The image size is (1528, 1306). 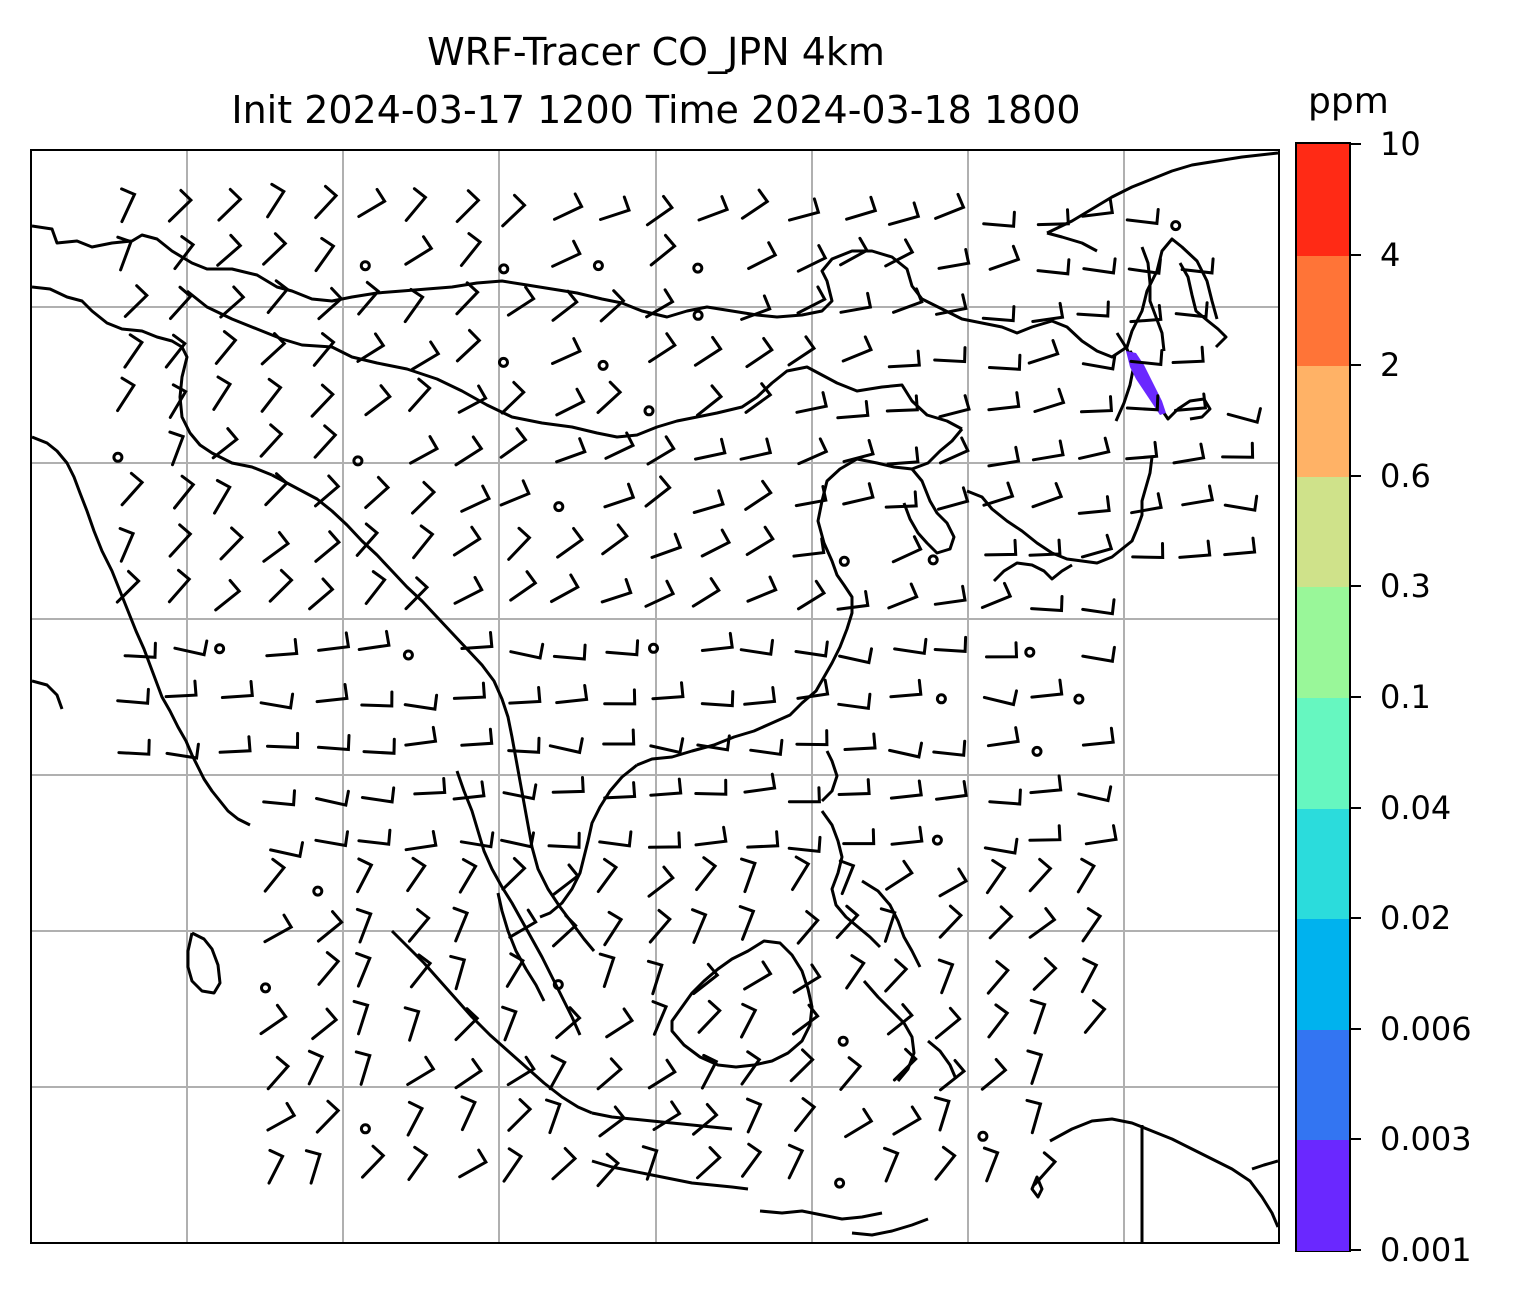 What do you see at coordinates (1426, 1028) in the screenshot?
I see `colorbar-tick-label: 0.006` at bounding box center [1426, 1028].